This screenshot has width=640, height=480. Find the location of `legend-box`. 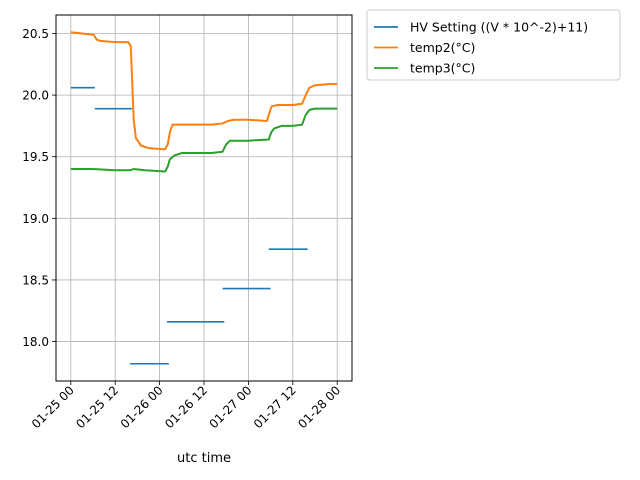

legend-box is located at coordinates (493, 45).